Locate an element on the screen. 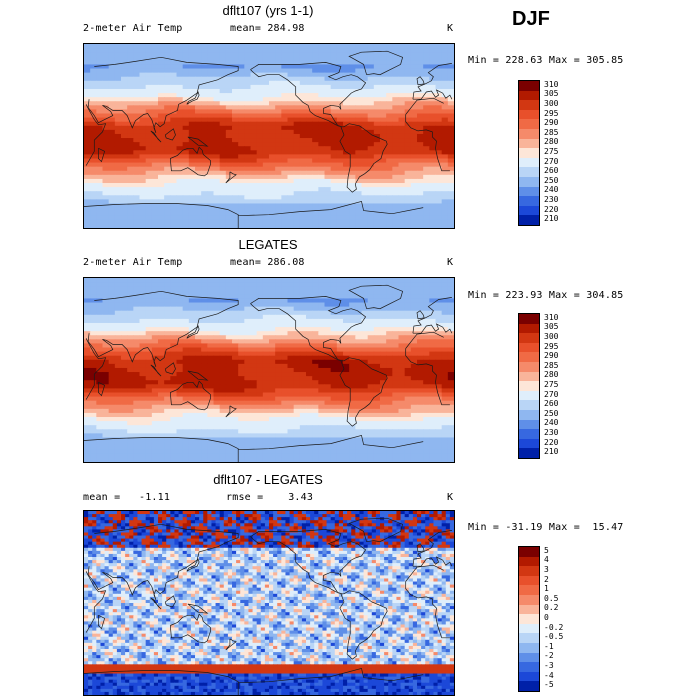 The height and width of the screenshot is (700, 700). colorbar-tick-label: 0 is located at coordinates (546, 617).